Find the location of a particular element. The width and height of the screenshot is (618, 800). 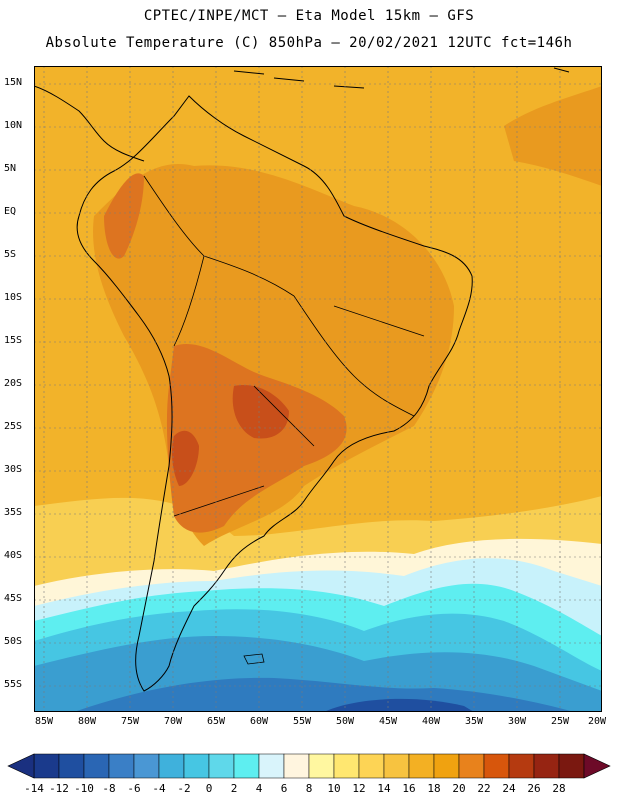

lat-label: 30S is located at coordinates (13, 469).